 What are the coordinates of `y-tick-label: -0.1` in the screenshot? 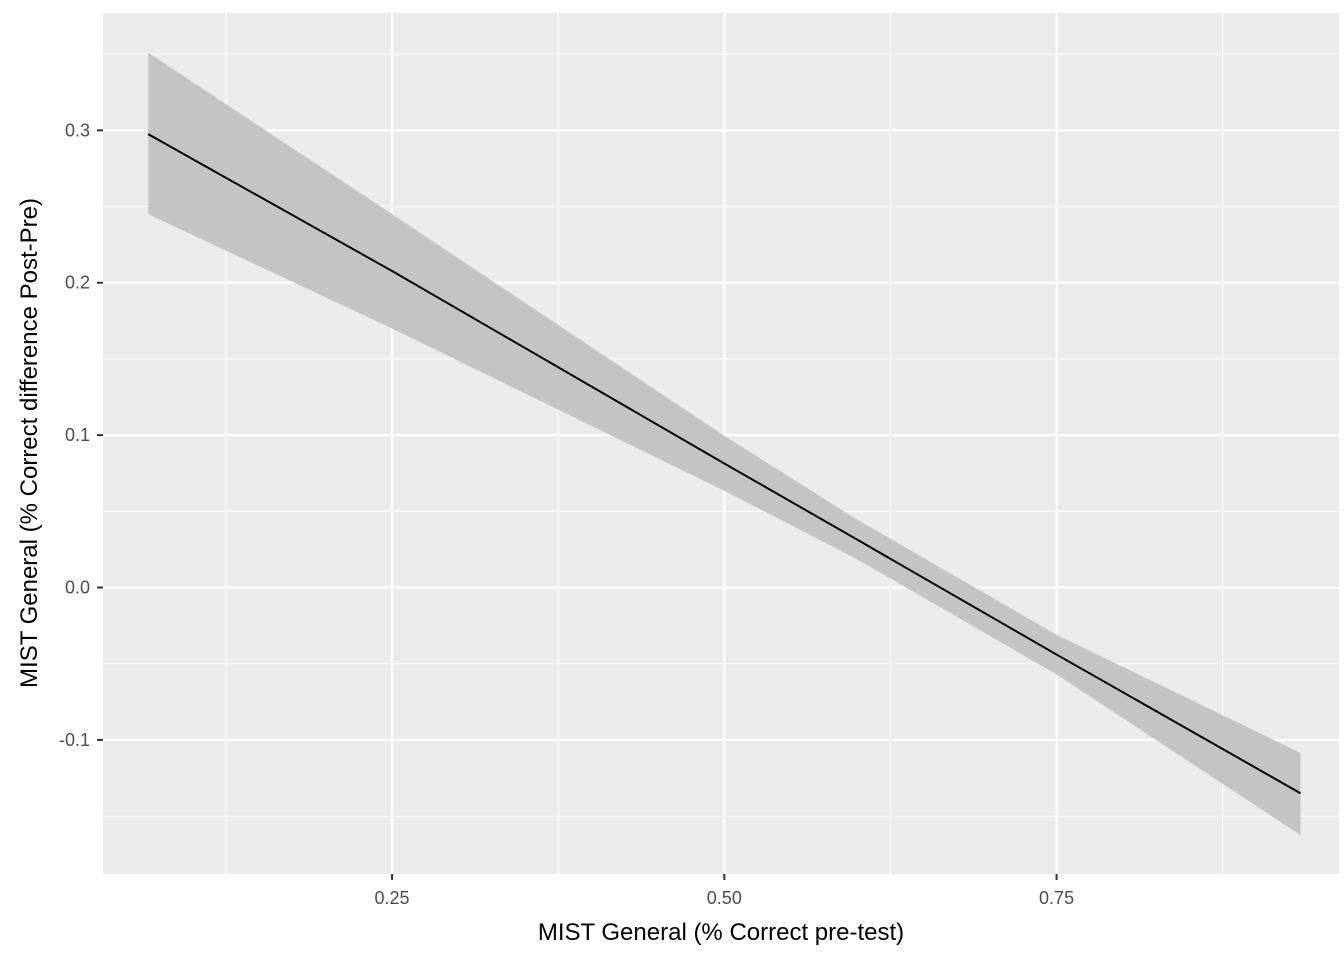 It's located at (74, 740).